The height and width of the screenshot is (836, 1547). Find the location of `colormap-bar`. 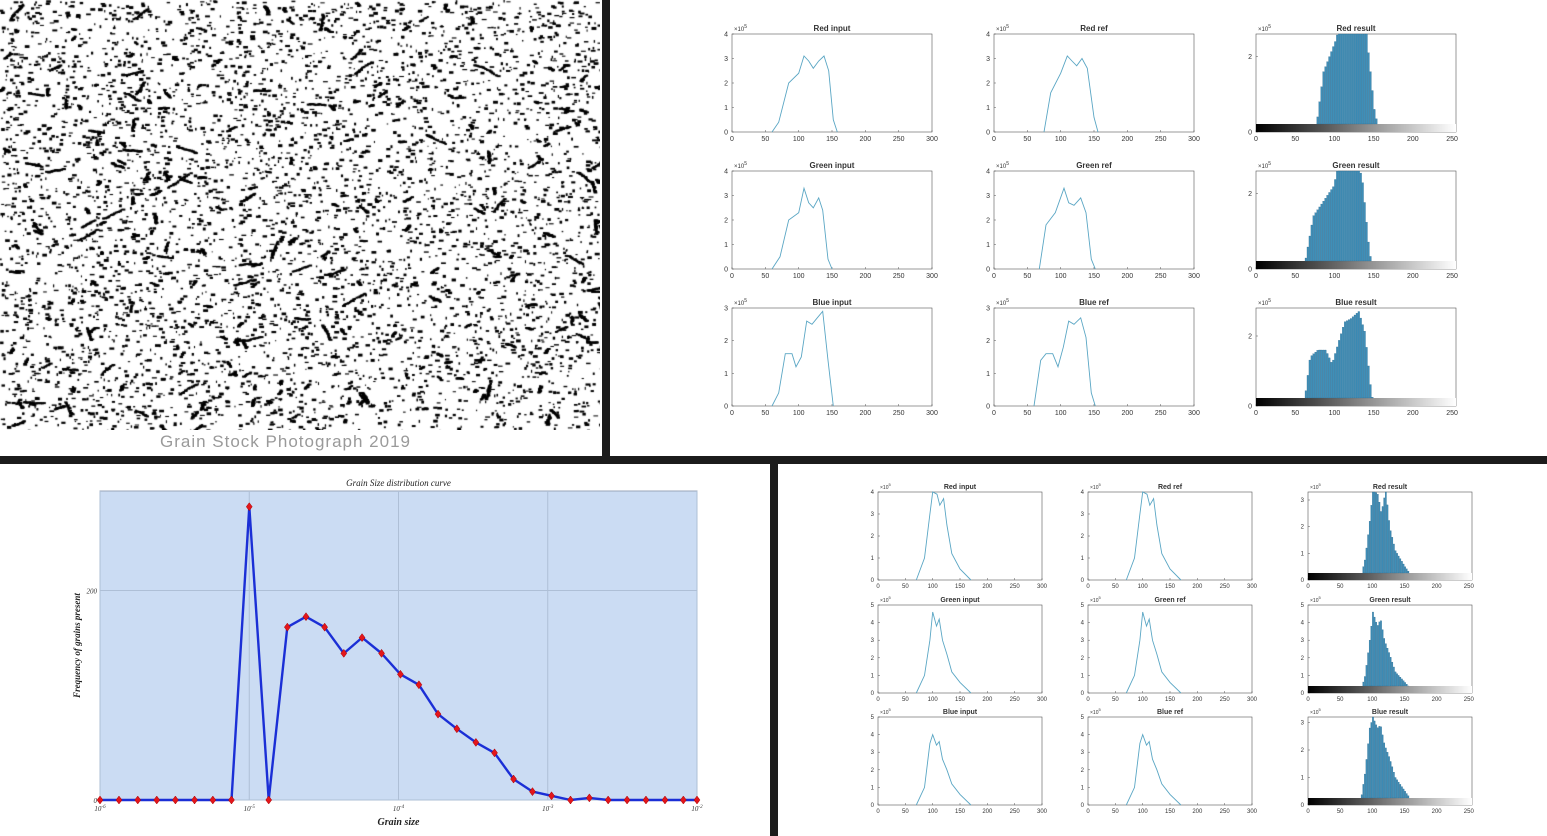

colormap-bar is located at coordinates (1390, 801).